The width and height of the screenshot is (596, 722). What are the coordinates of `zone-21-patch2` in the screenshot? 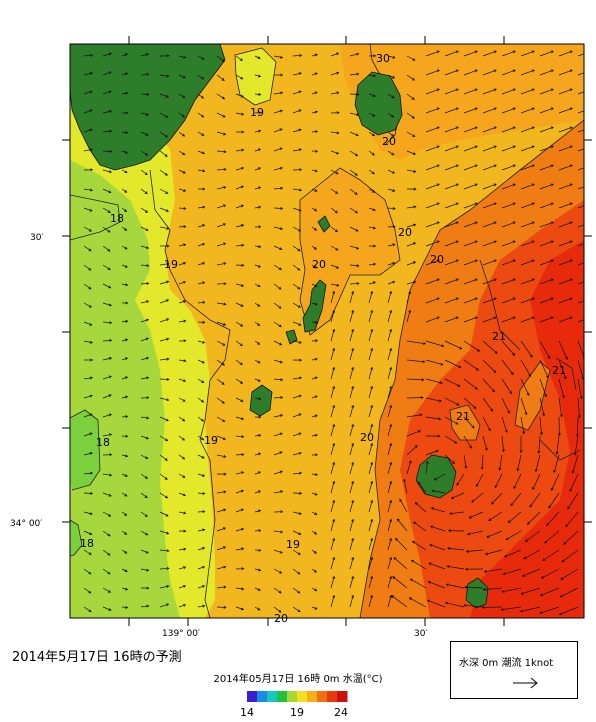 It's located at (532, 396).